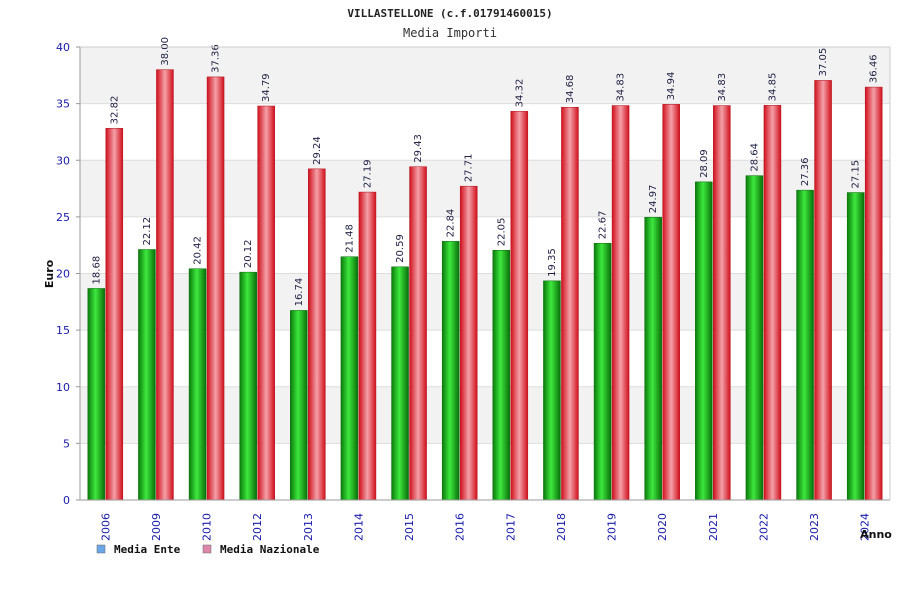  What do you see at coordinates (460, 527) in the screenshot?
I see `x-tick-label: 2016` at bounding box center [460, 527].